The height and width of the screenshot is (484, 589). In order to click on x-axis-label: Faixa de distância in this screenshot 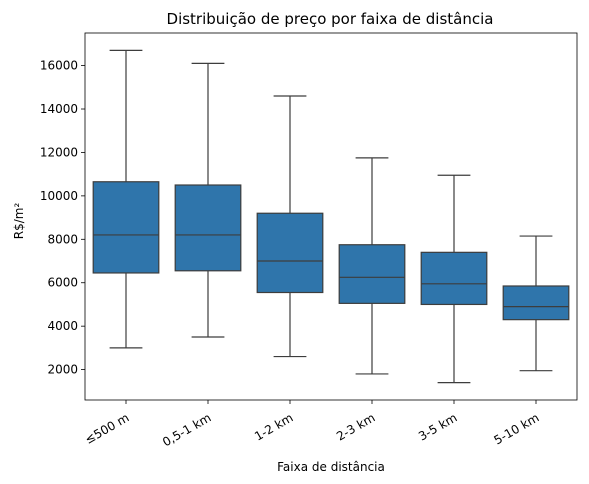, I will do `click(331, 467)`.